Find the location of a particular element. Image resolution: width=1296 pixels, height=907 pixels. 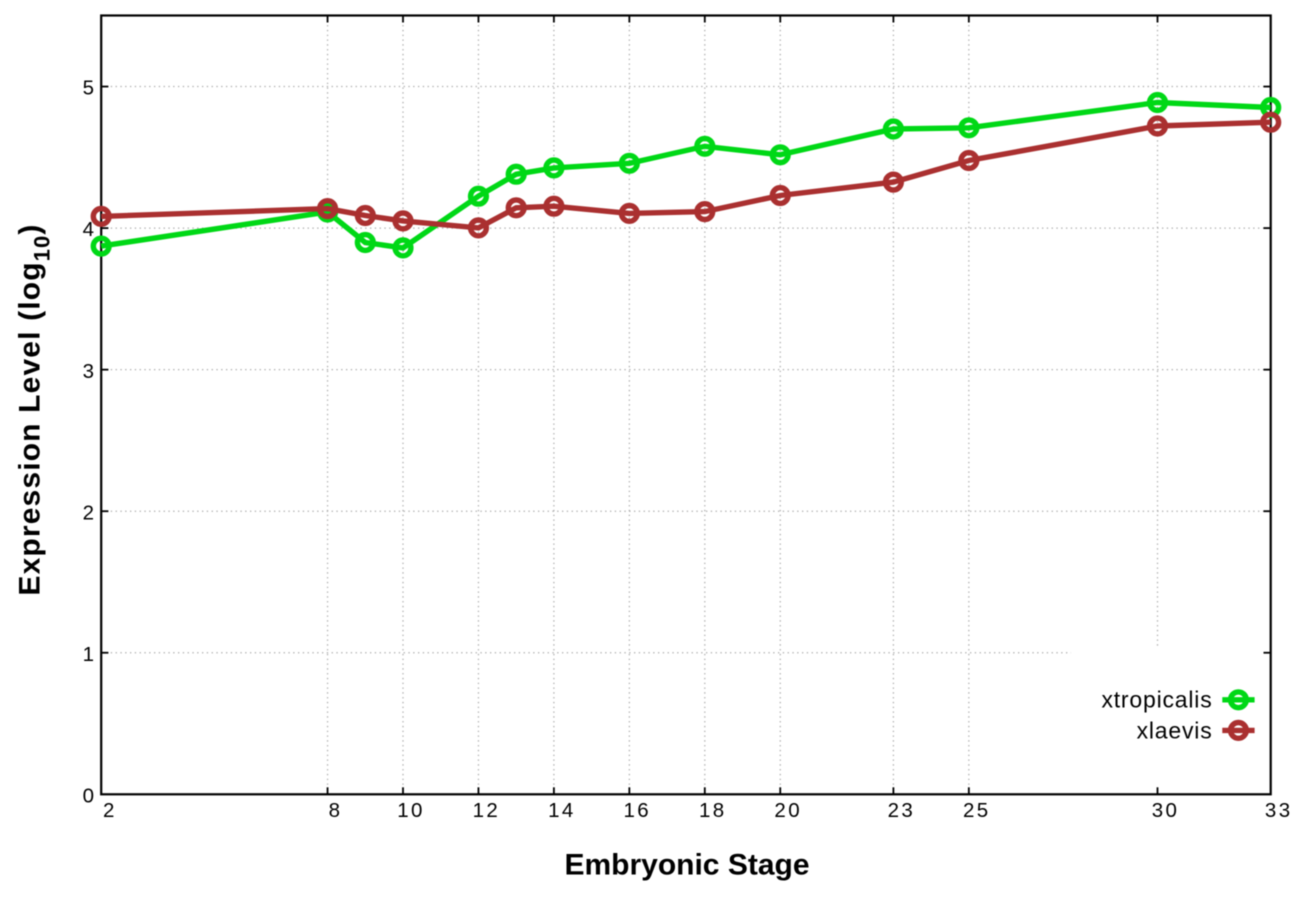

svg-text: 20 is located at coordinates (788, 810).